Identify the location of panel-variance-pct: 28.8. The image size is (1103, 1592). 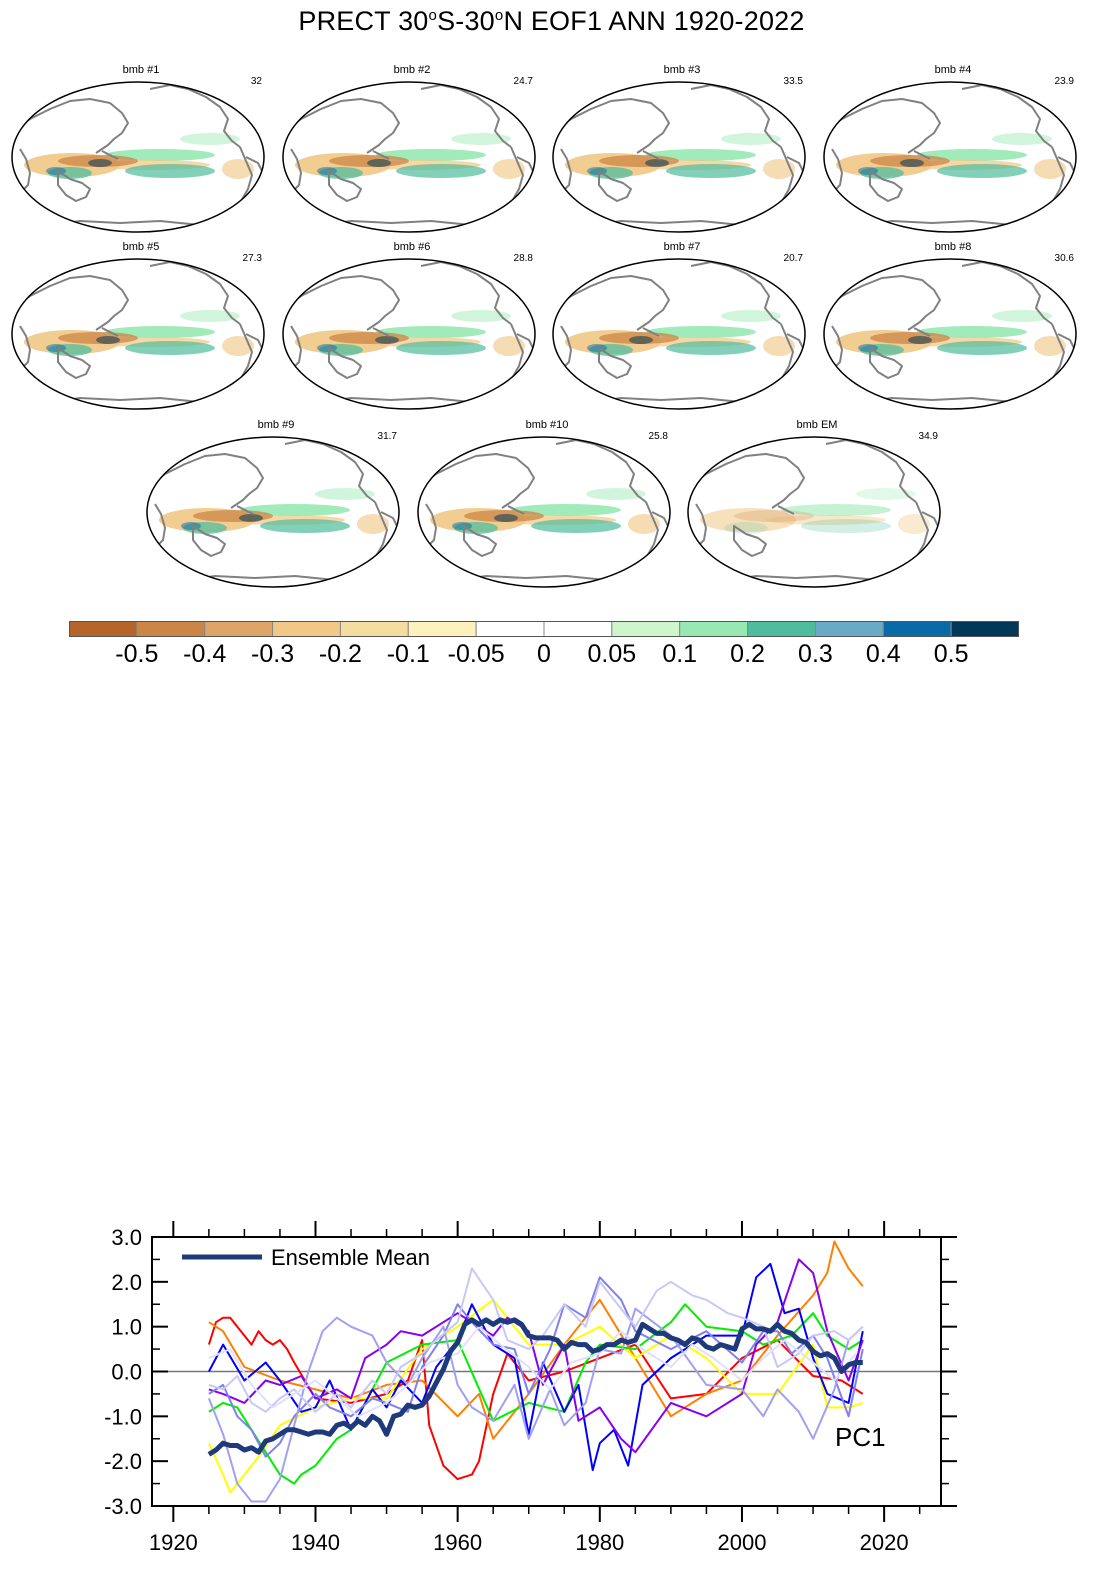
(523, 258).